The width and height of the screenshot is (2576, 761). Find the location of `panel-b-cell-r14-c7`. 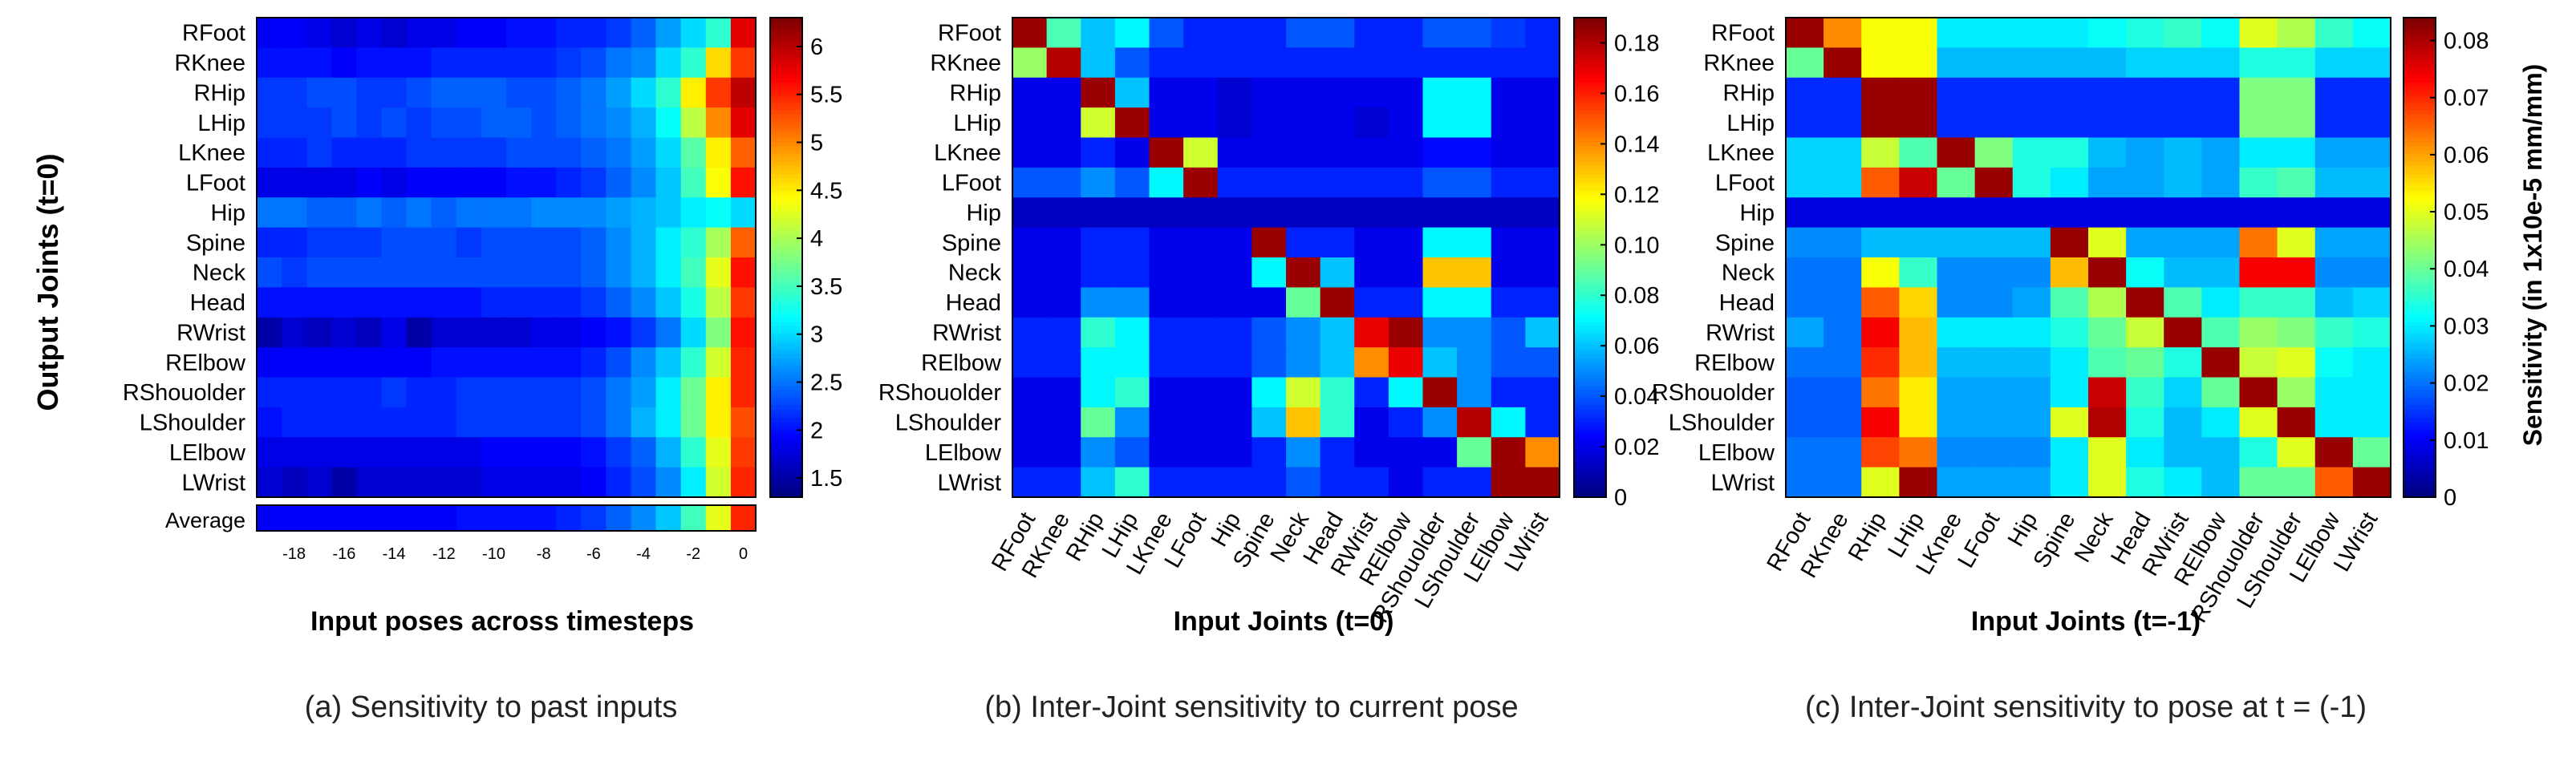

panel-b-cell-r14-c7 is located at coordinates (1269, 452).